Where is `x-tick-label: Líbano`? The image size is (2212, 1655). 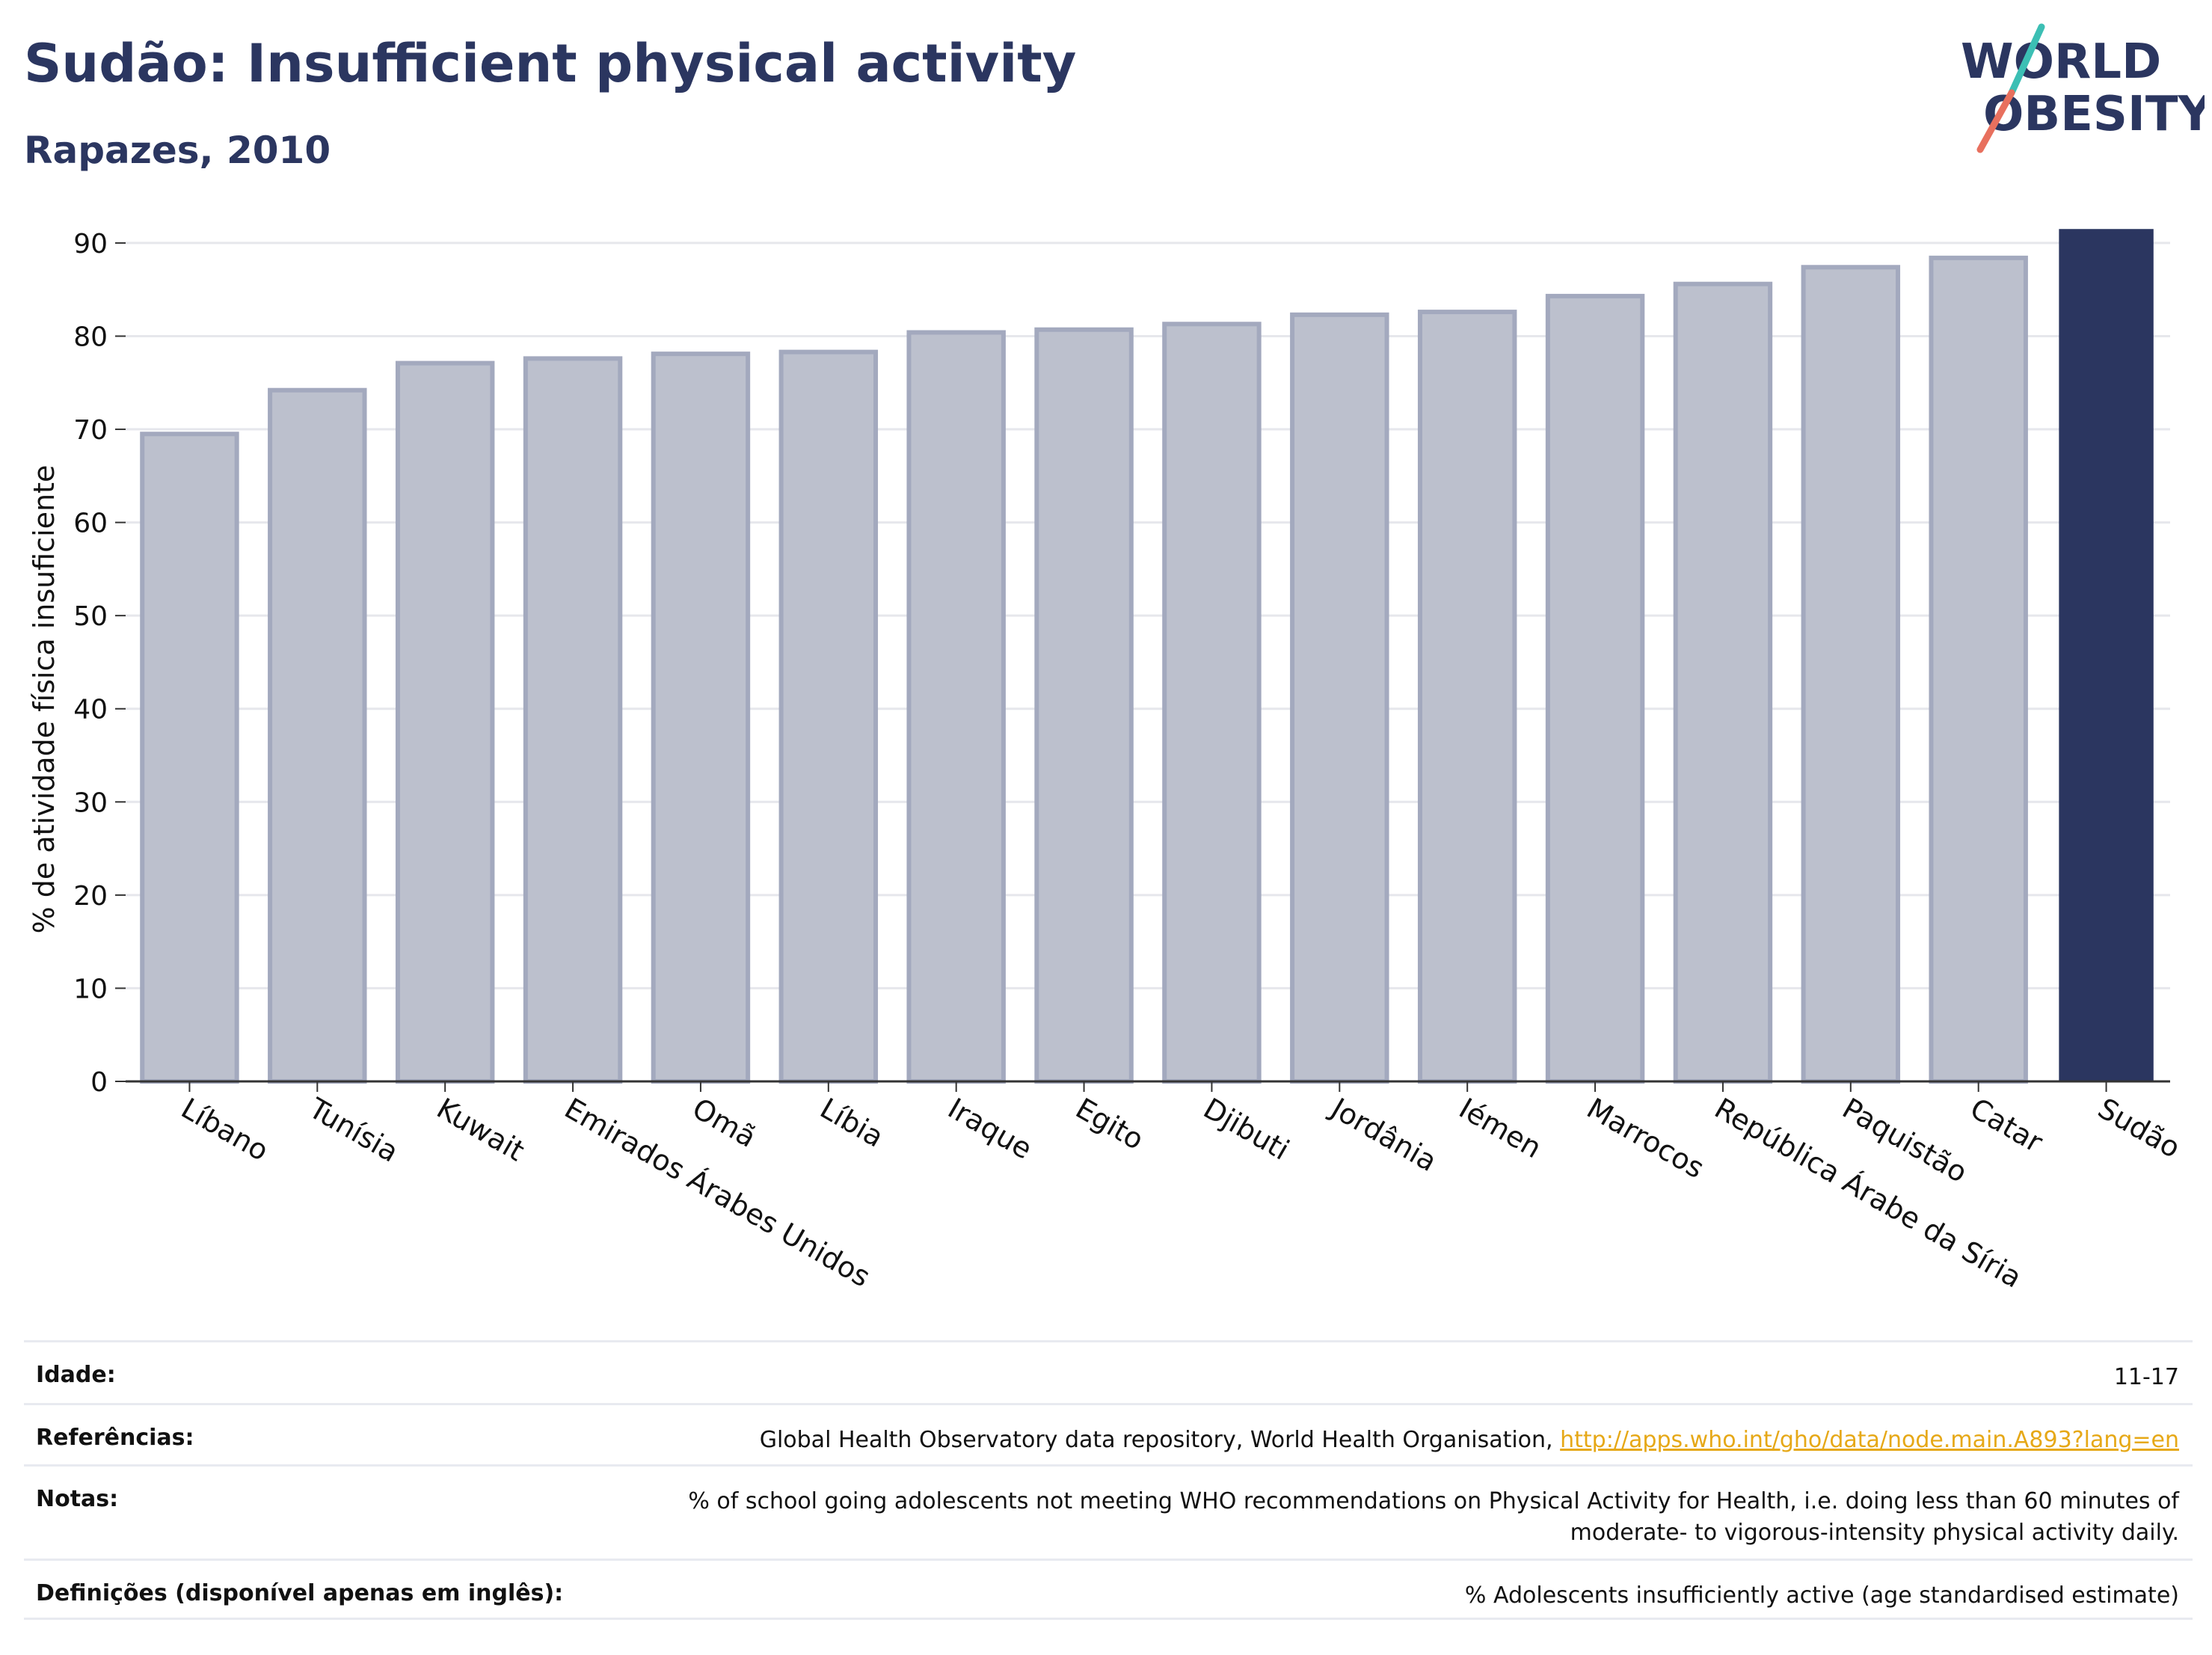
x-tick-label: Líbano is located at coordinates (225, 1129).